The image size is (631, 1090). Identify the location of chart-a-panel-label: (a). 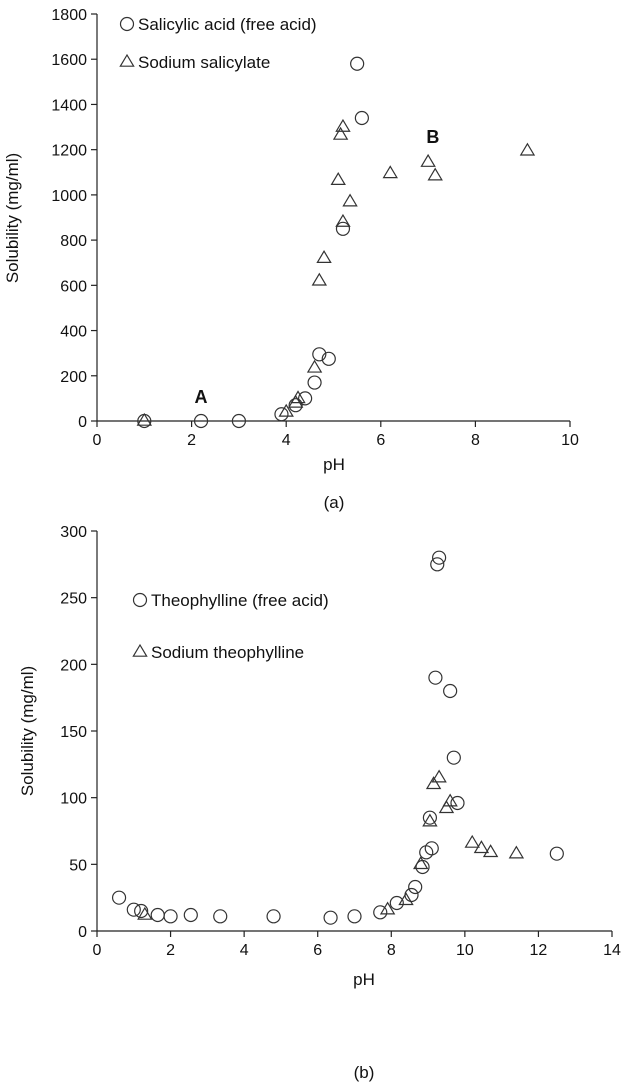
(334, 502).